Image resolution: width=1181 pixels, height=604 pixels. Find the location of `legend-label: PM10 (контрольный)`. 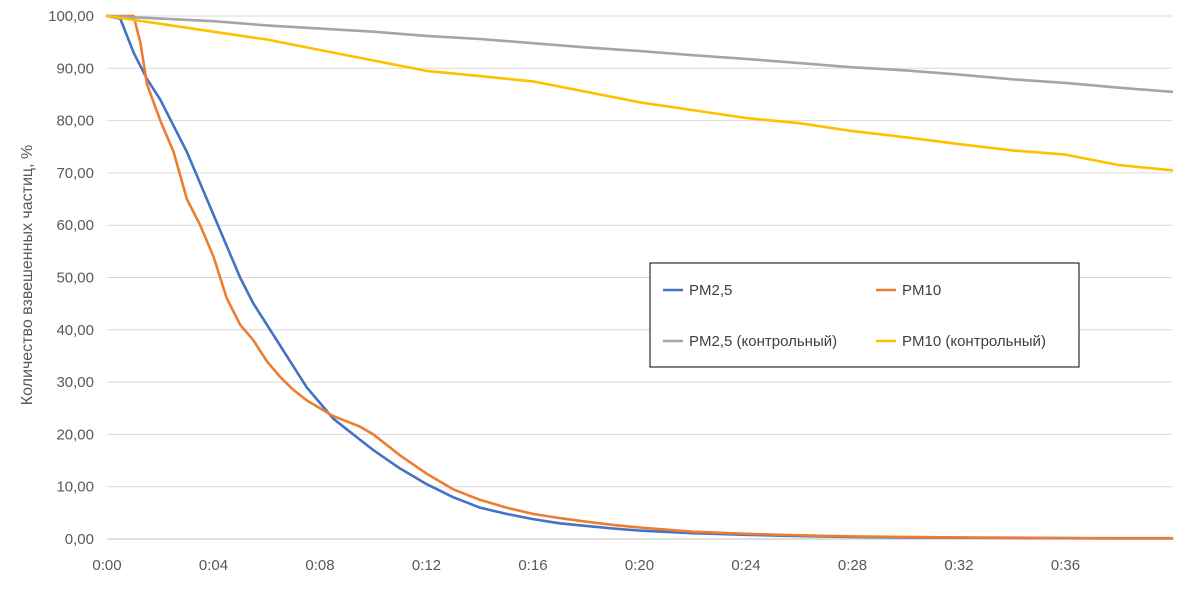

legend-label: PM10 (контрольный) is located at coordinates (974, 341).